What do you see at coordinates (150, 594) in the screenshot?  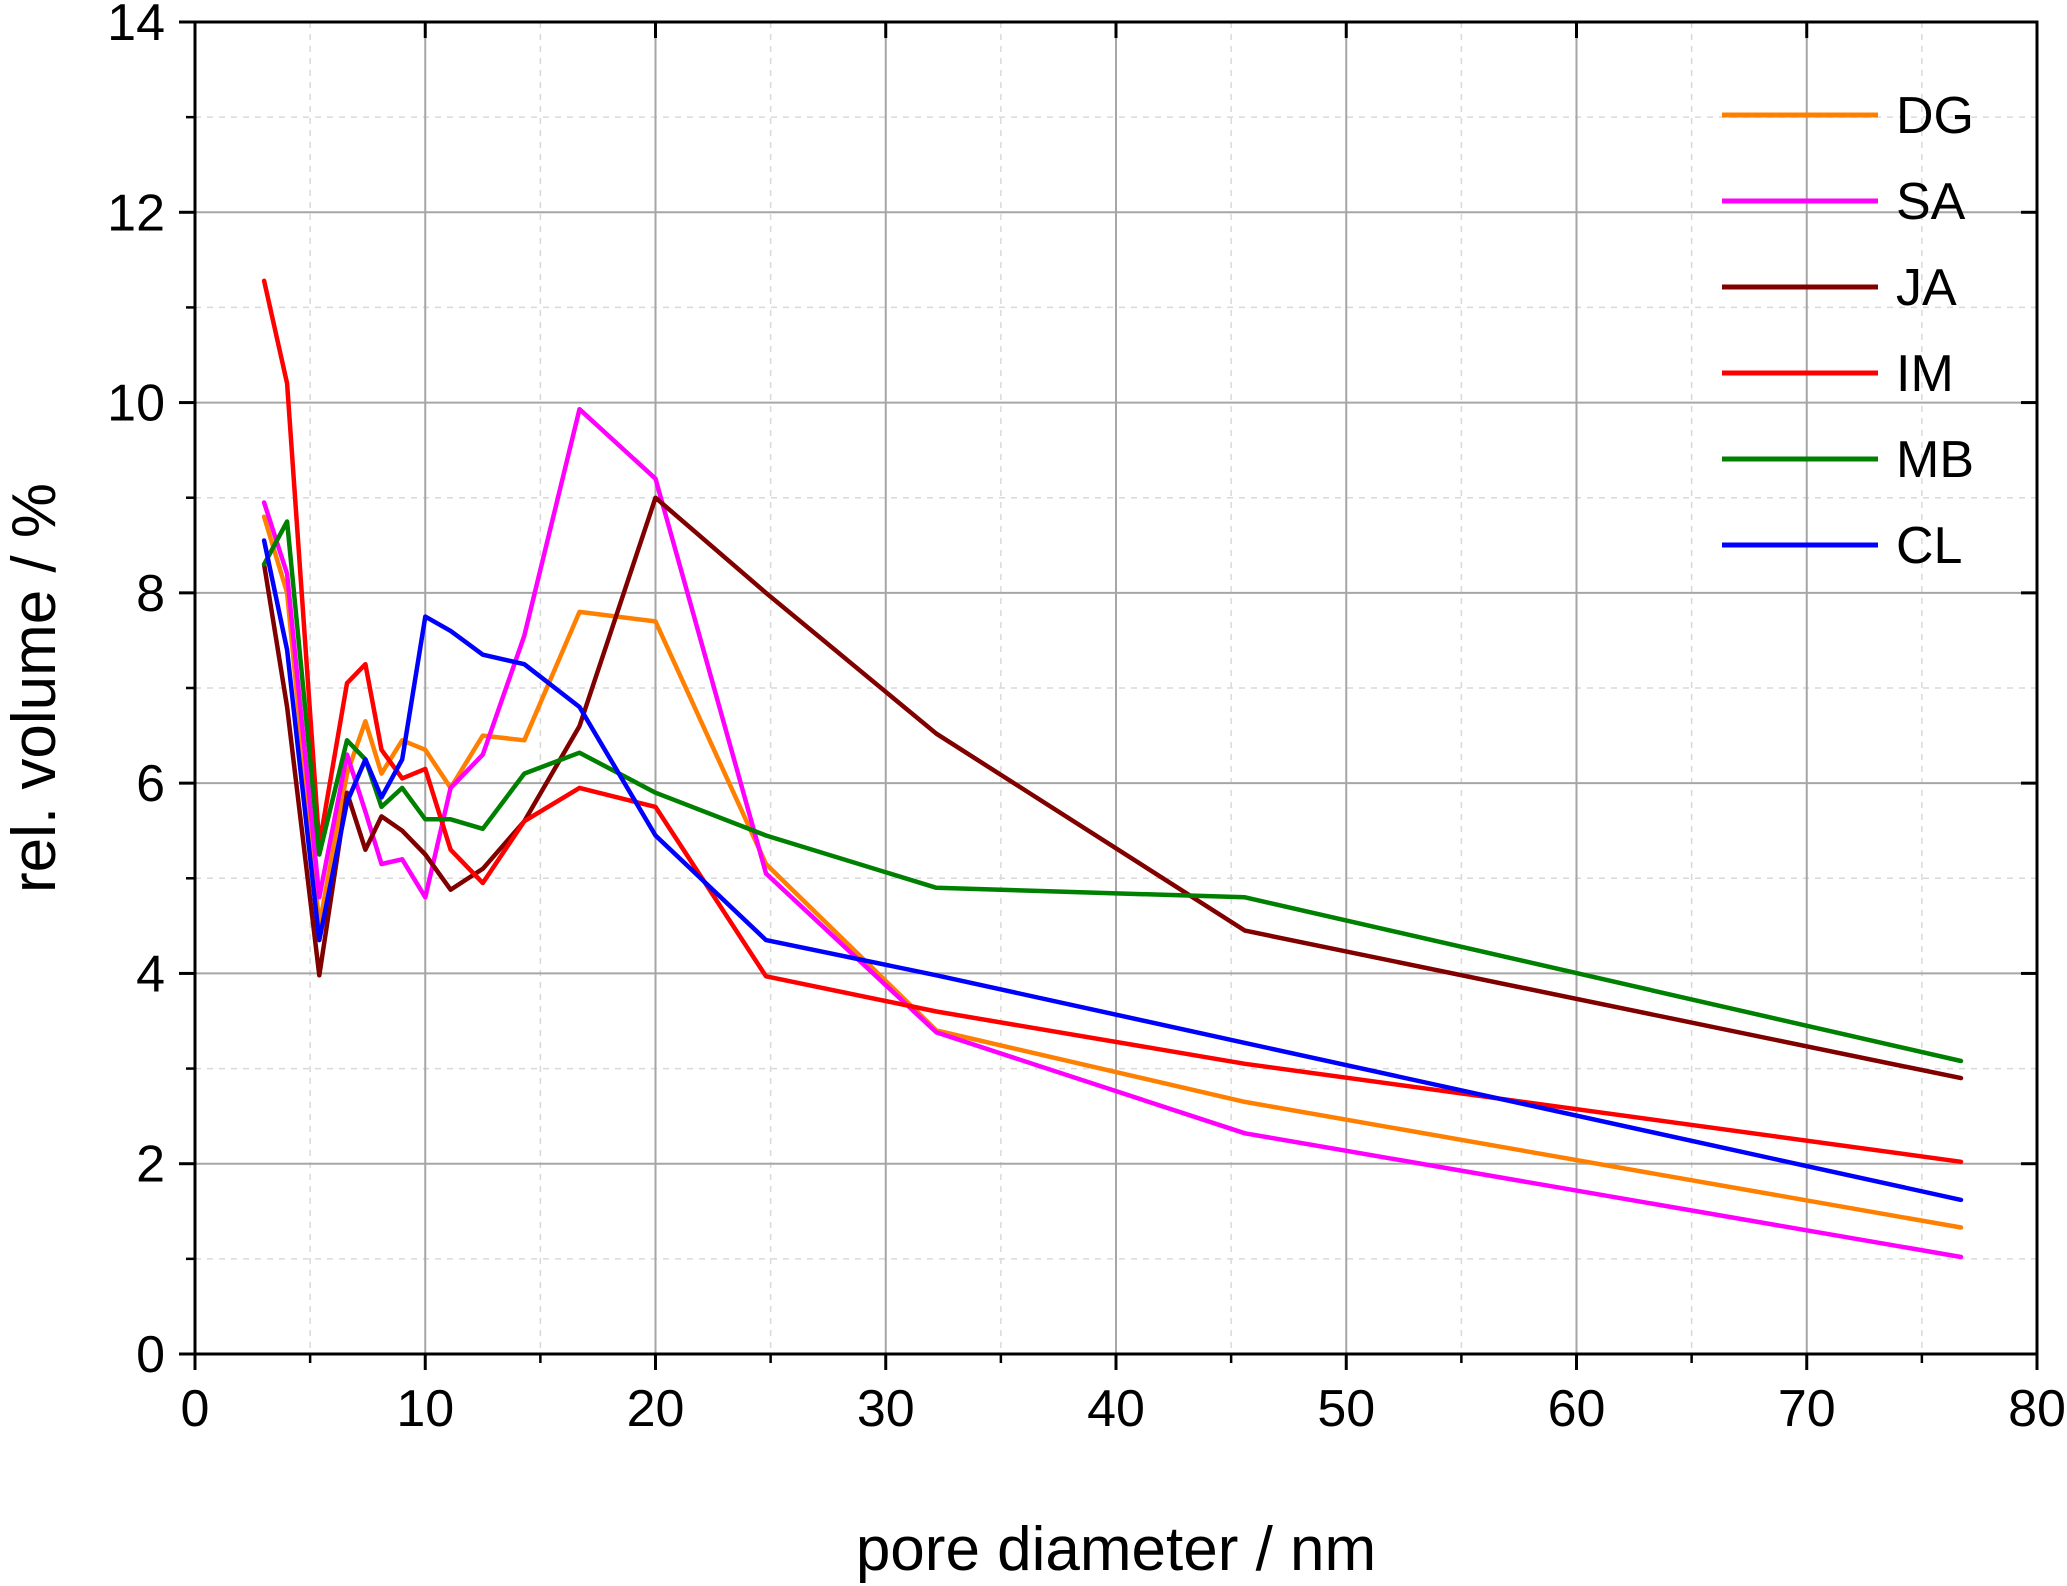 I see `y-tick-label: 8` at bounding box center [150, 594].